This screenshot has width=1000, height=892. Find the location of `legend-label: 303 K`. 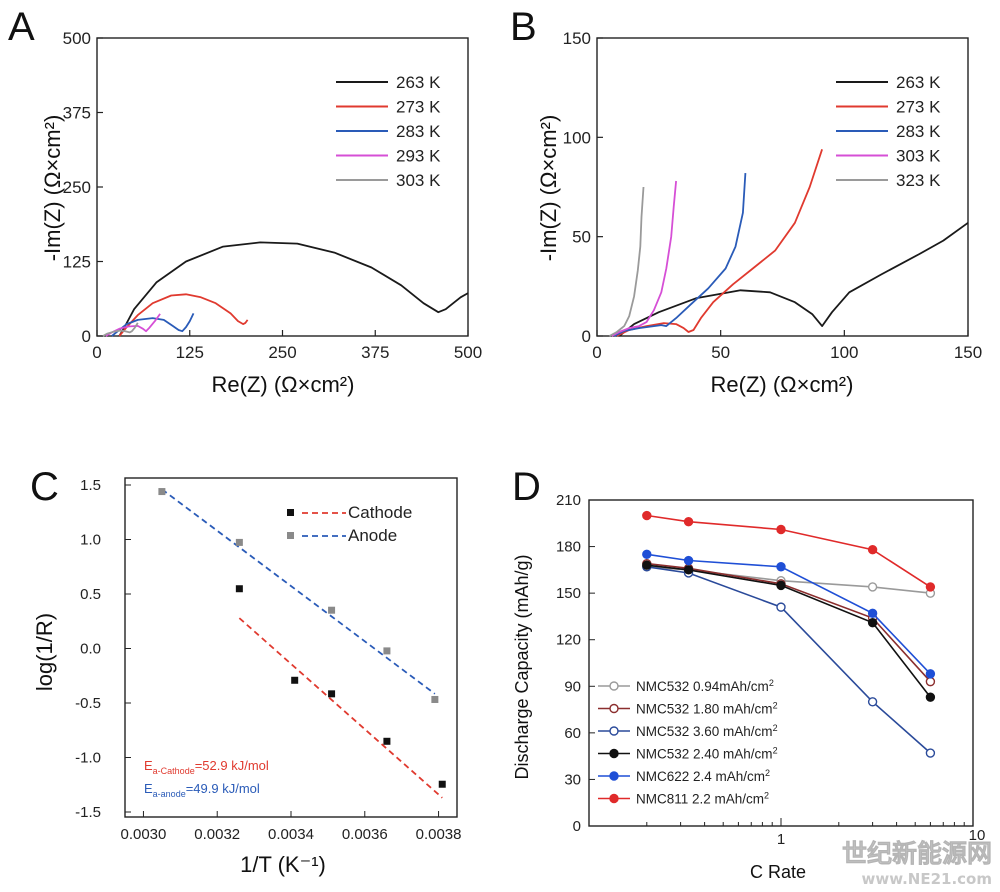

legend-label: 303 K is located at coordinates (418, 180).